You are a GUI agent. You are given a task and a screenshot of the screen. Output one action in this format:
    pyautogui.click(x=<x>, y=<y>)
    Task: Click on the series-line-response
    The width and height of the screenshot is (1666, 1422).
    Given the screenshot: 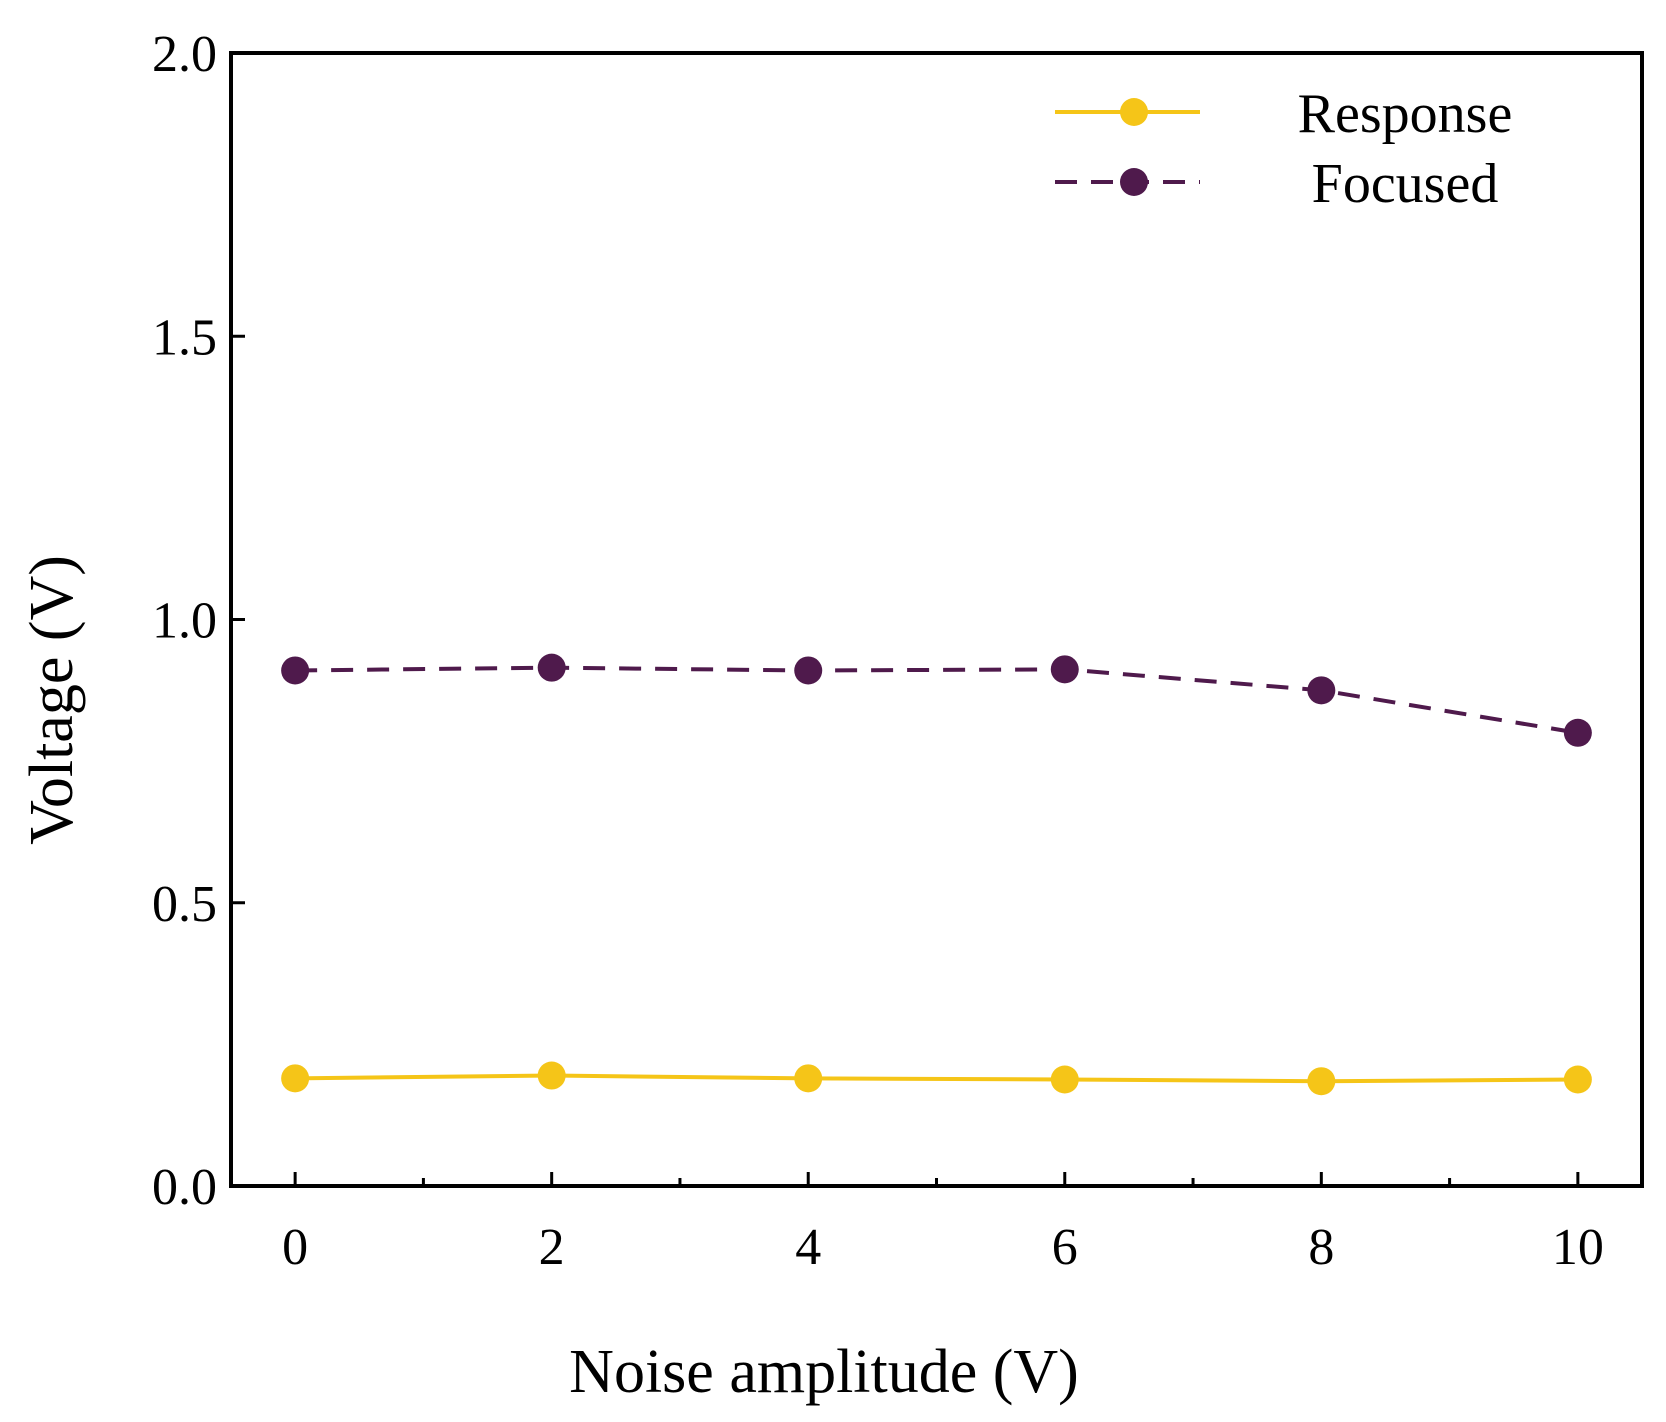 What is the action you would take?
    pyautogui.click(x=936, y=1078)
    